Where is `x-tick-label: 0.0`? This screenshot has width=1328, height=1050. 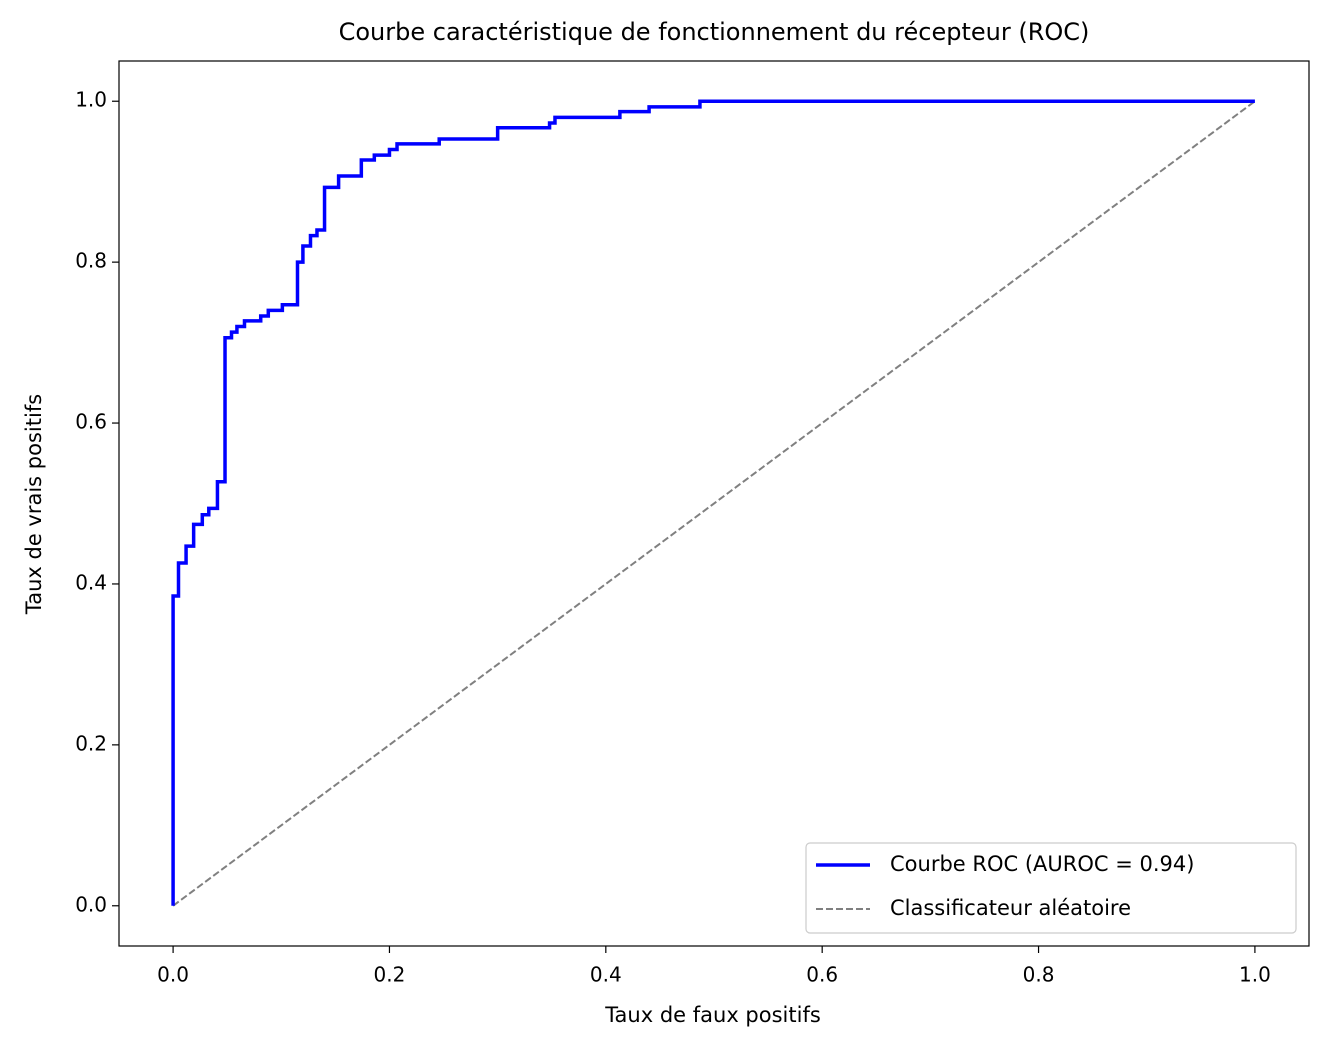 x-tick-label: 0.0 is located at coordinates (173, 975).